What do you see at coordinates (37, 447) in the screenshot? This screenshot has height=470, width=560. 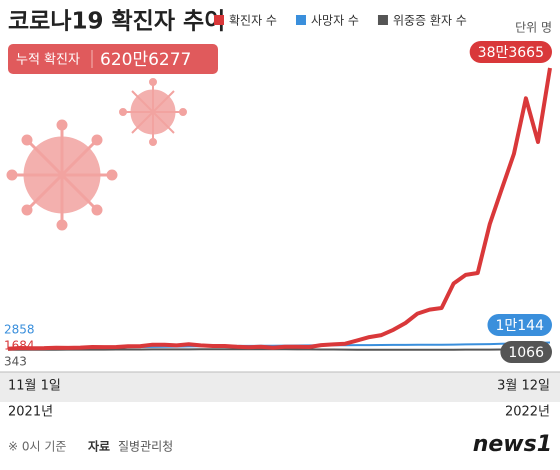 I see `footer-note: ※ 0시 기준` at bounding box center [37, 447].